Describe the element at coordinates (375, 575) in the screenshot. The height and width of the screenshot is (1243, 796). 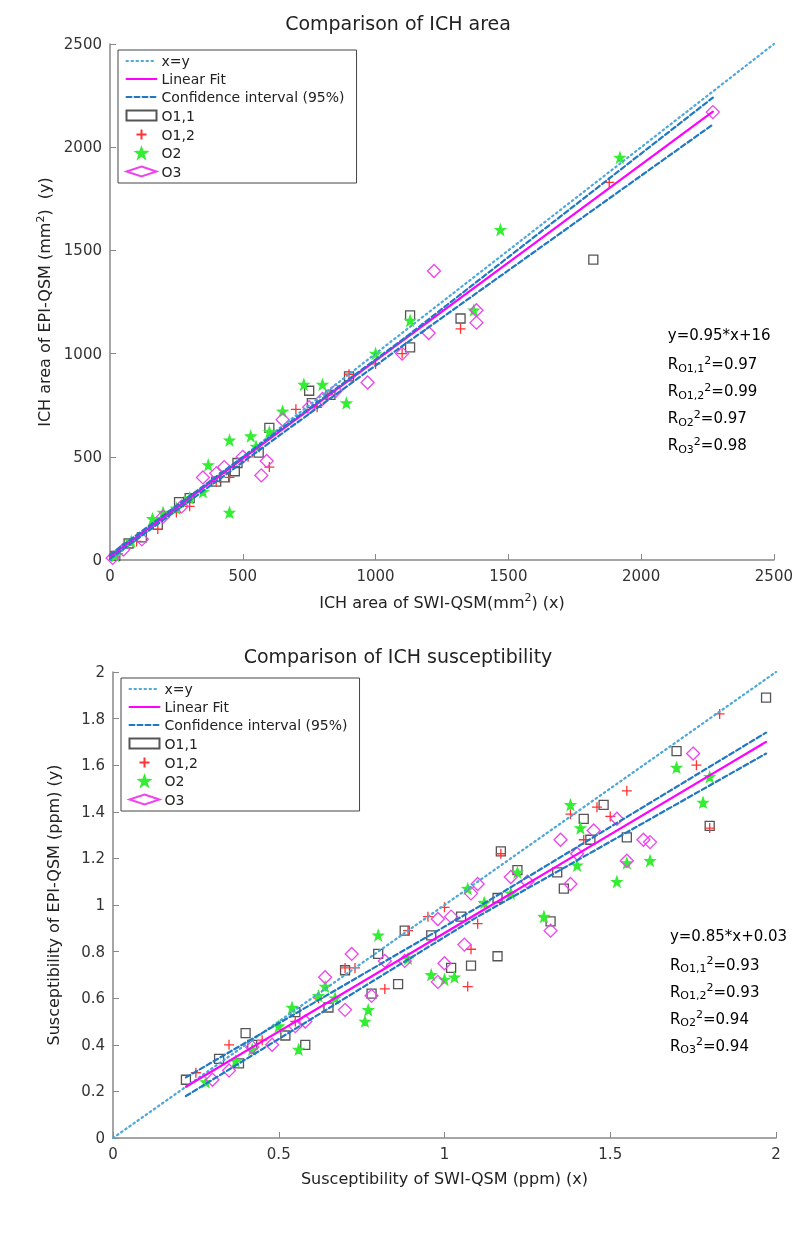
I see `x-tick-label: 1000` at that location.